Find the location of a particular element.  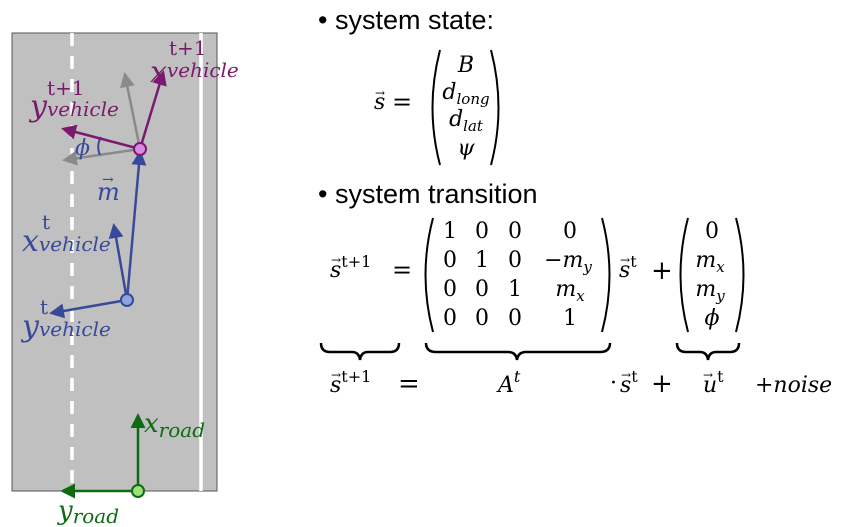

phi-label: ϕ is located at coordinates (82, 148).